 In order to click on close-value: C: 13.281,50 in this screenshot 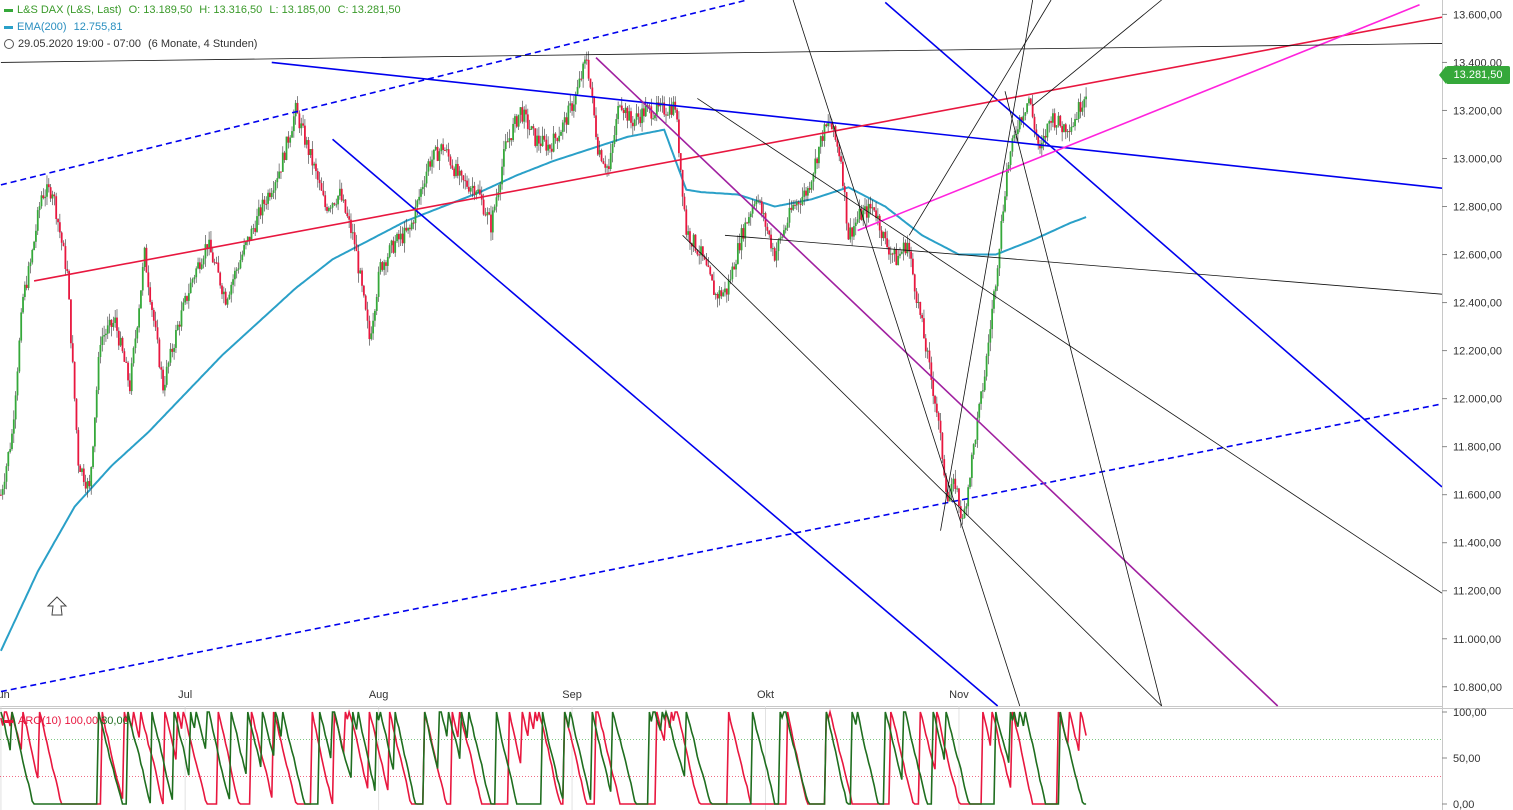, I will do `click(369, 10)`.